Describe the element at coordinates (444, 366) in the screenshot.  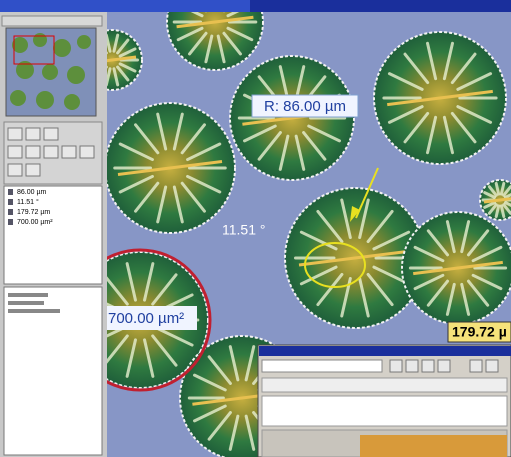
I see `dialog-toolbar` at that location.